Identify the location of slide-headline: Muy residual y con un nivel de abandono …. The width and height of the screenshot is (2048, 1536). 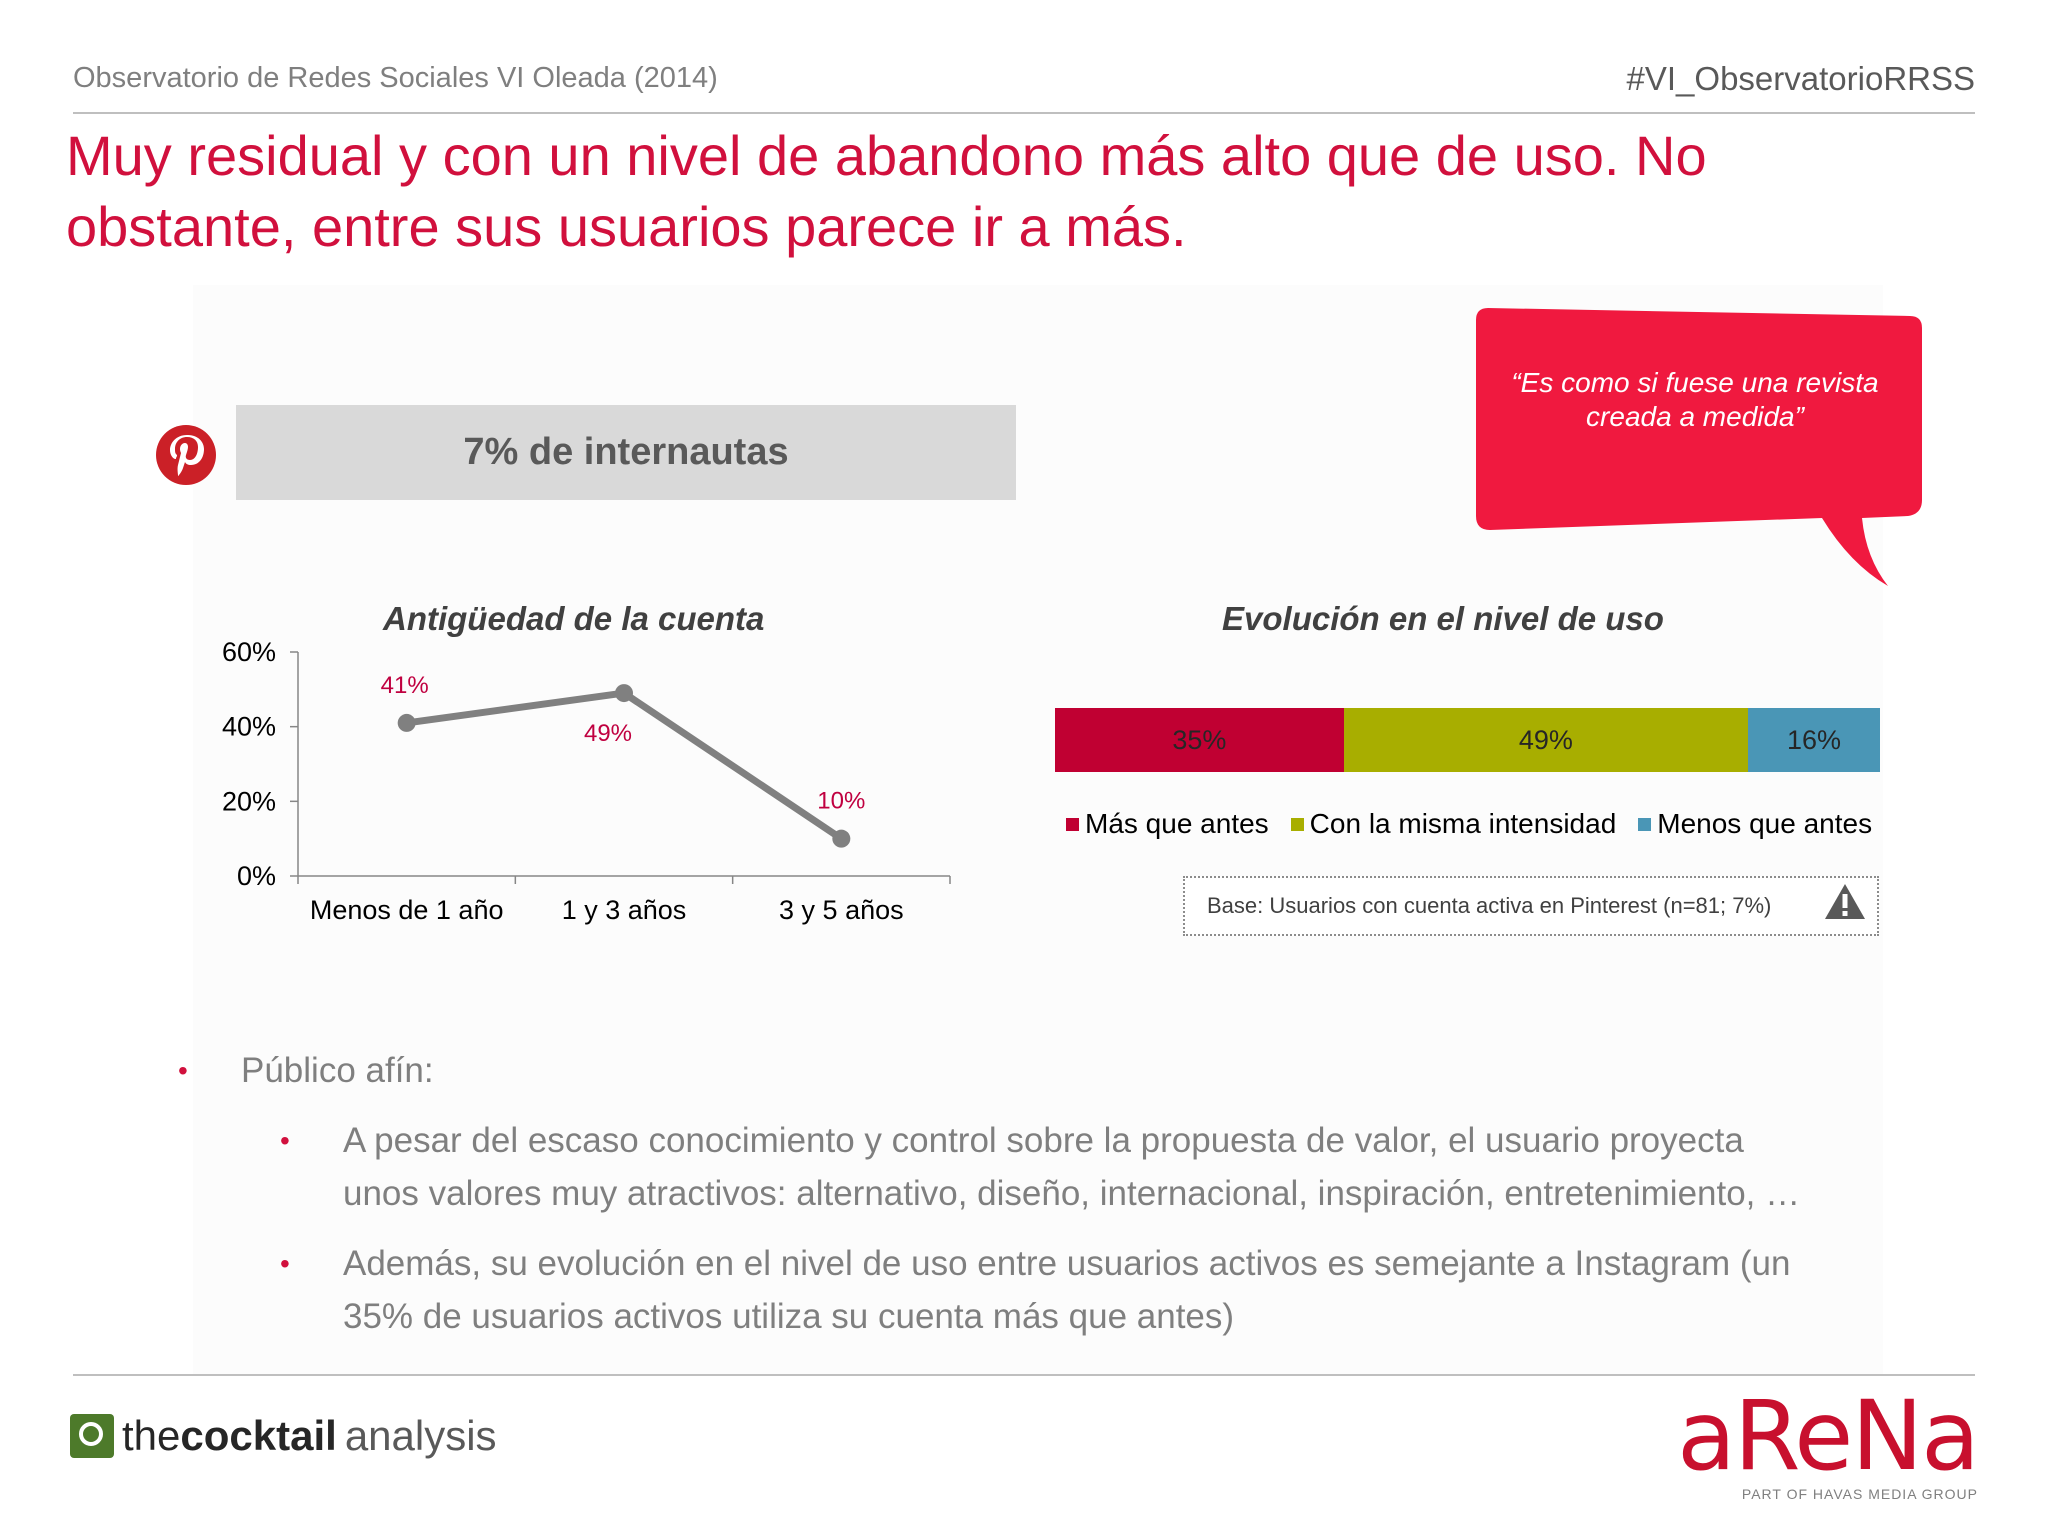
(886, 191).